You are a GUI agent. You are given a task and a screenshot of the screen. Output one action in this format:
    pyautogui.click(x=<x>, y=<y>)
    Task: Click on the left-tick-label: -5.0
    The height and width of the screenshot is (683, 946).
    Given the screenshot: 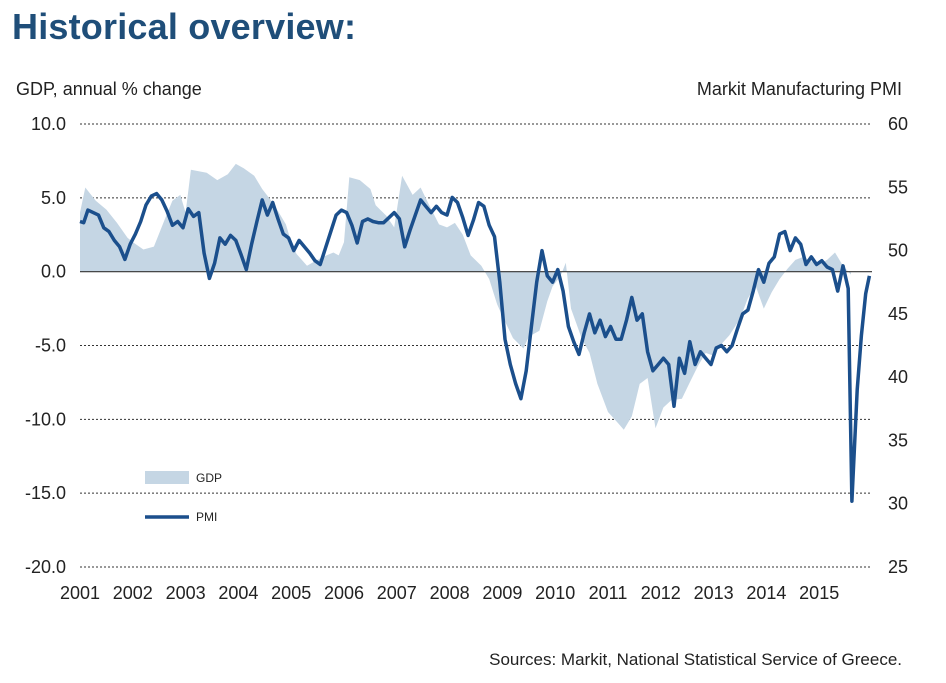 What is the action you would take?
    pyautogui.click(x=50, y=346)
    